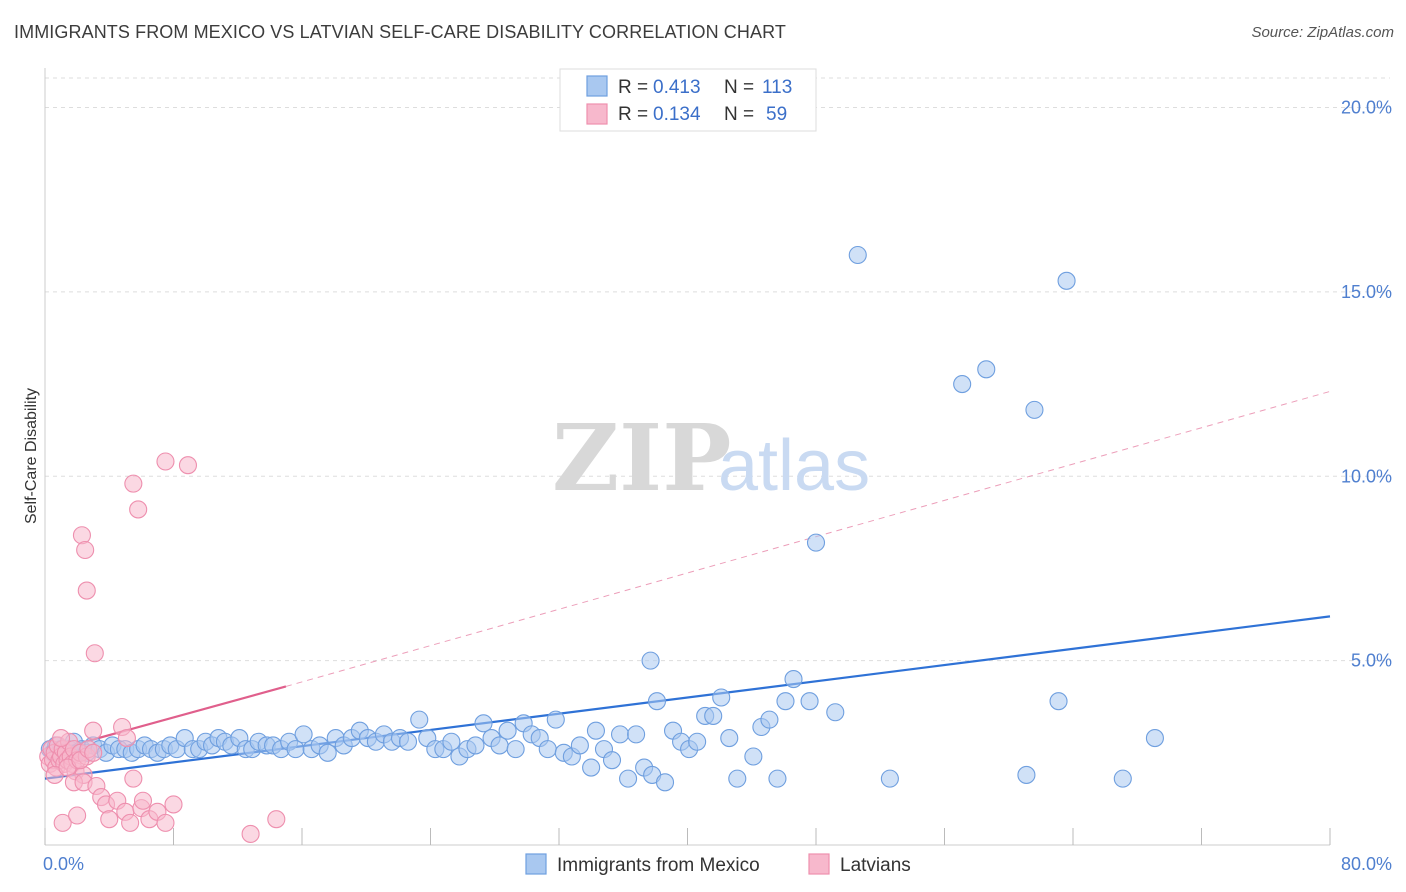 Image resolution: width=1406 pixels, height=892 pixels. What do you see at coordinates (875, 865) in the screenshot?
I see `bottom-legend-label-latvians: Latvians` at bounding box center [875, 865].